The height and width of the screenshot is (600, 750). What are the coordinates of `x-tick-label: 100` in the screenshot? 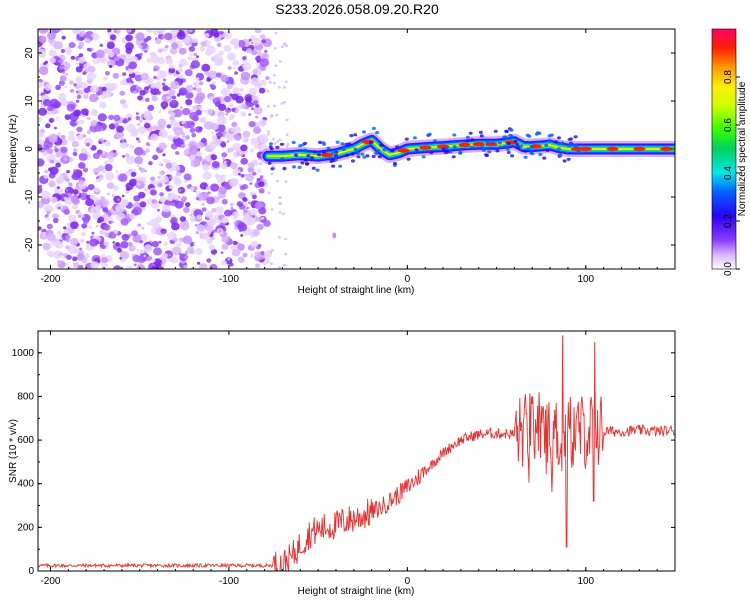 It's located at (585, 279).